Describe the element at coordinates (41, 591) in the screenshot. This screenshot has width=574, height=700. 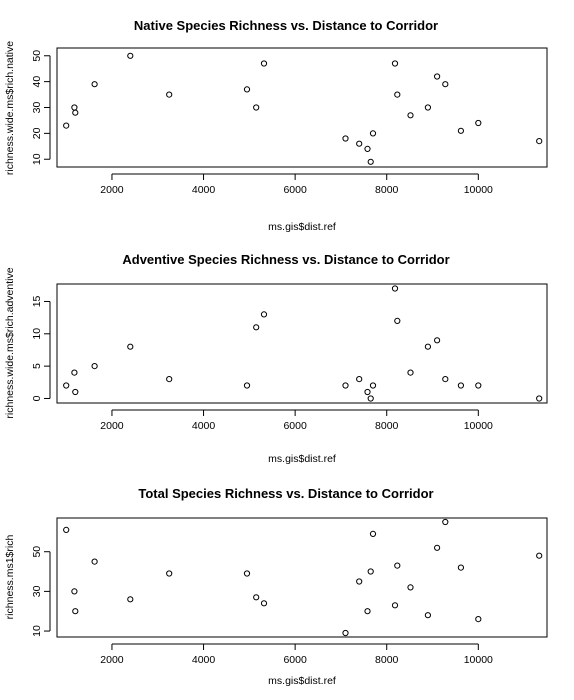
I see `y-axis: 10 30 50` at that location.